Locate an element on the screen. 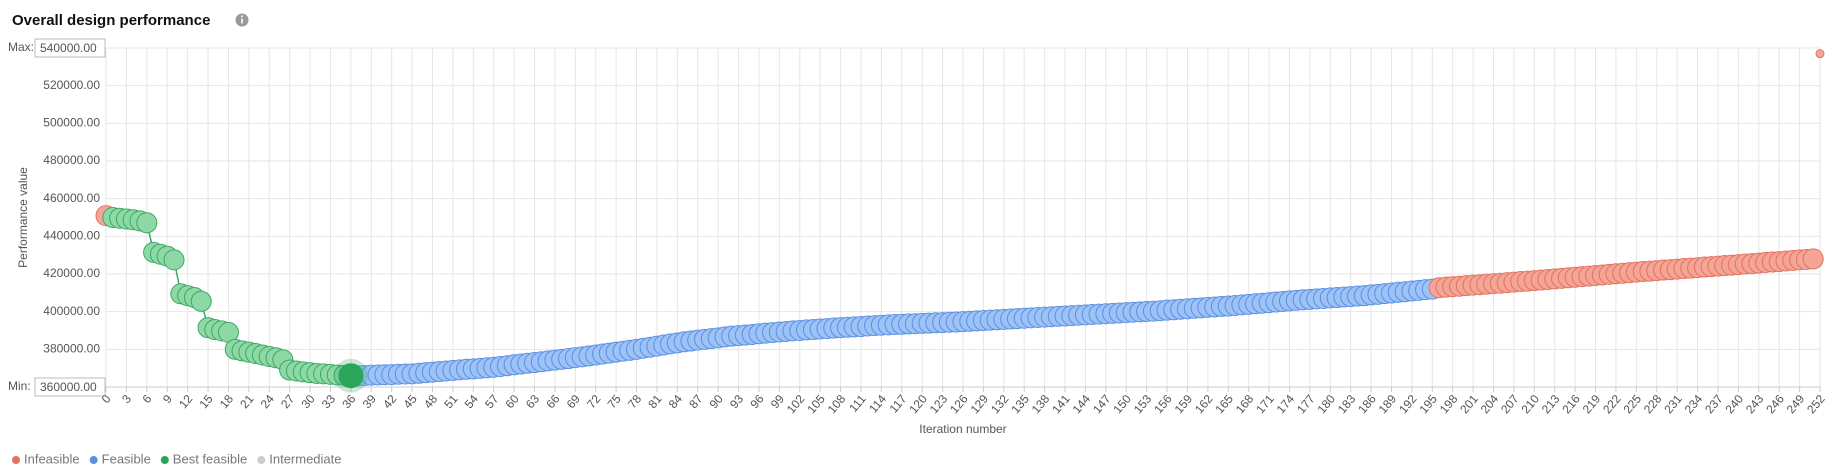 The width and height of the screenshot is (1841, 471). x-tick-label: 198 is located at coordinates (1449, 404).